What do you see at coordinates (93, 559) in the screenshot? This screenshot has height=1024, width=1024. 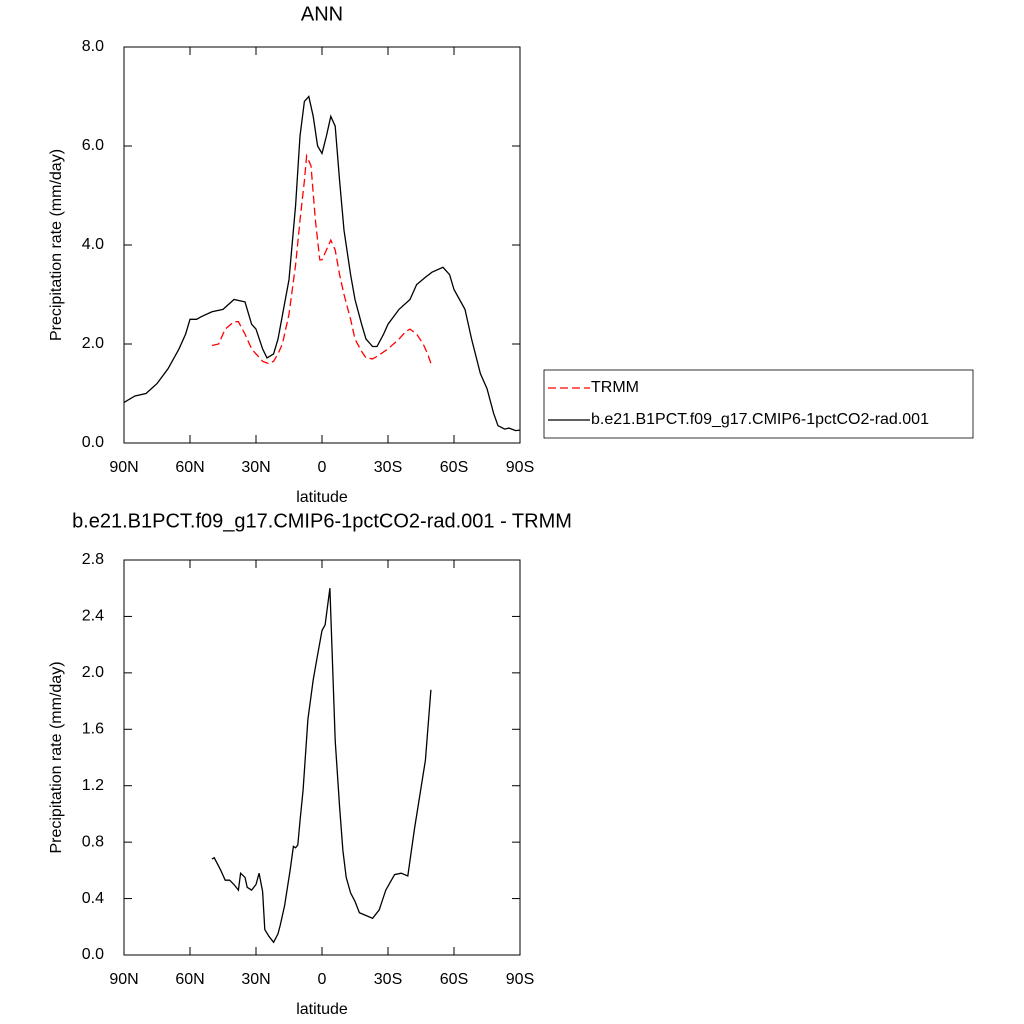 I see `y-tick-label: 2.8` at bounding box center [93, 559].